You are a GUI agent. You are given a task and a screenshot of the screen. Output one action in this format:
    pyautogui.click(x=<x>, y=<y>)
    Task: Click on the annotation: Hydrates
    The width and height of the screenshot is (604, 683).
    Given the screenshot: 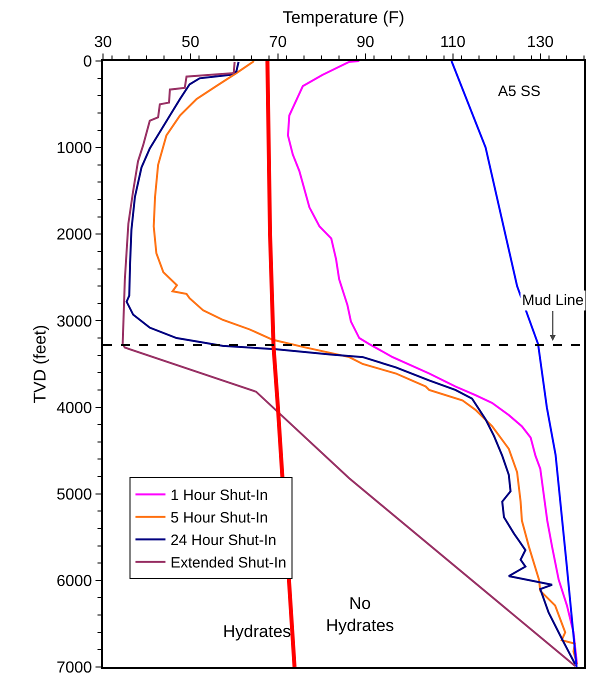 What is the action you would take?
    pyautogui.click(x=257, y=631)
    